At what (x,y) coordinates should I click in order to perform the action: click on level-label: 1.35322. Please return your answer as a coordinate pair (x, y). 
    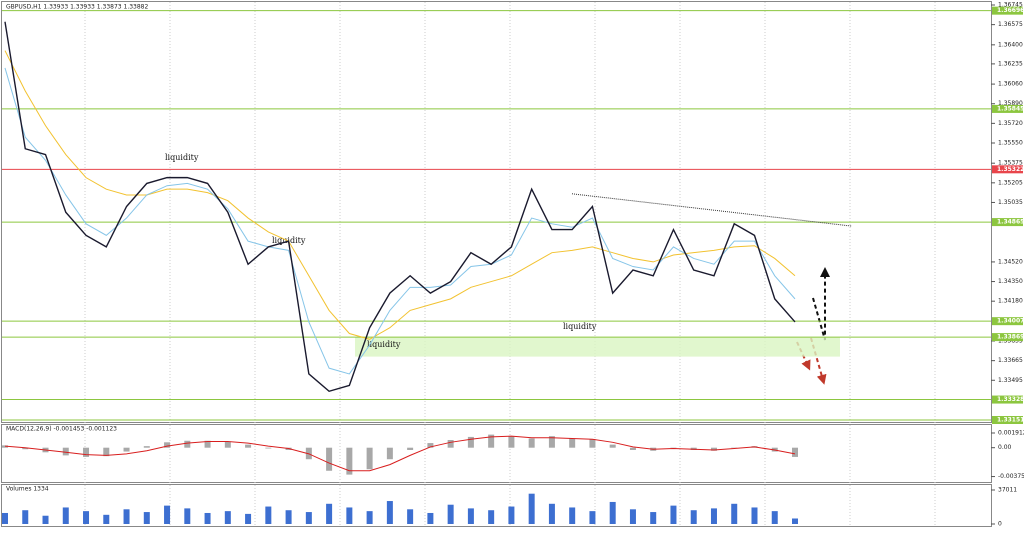
    Looking at the image, I should click on (1010, 169).